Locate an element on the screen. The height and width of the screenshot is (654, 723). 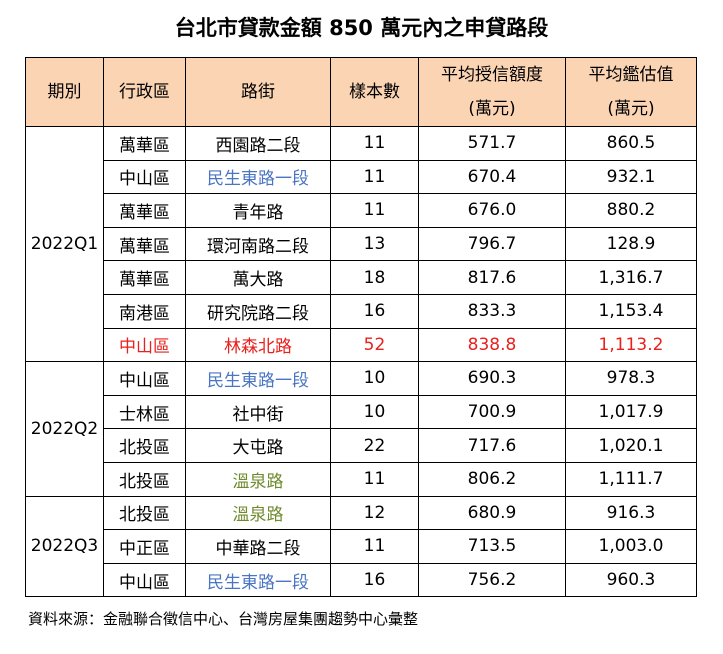
table-row: 中山區 林森北路 52 838.8 1,113.2 is located at coordinates (361, 345).